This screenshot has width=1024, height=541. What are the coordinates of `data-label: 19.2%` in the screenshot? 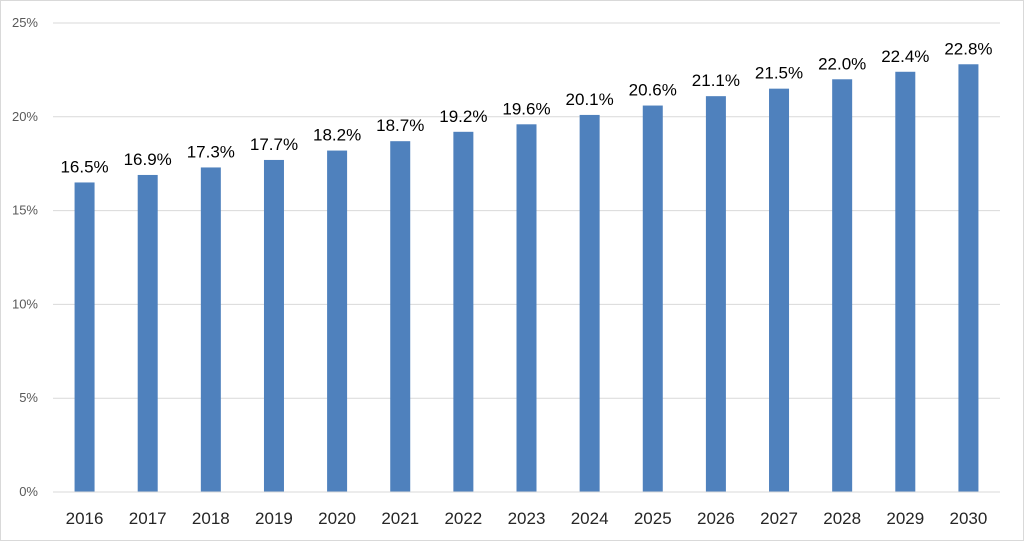 It's located at (463, 116).